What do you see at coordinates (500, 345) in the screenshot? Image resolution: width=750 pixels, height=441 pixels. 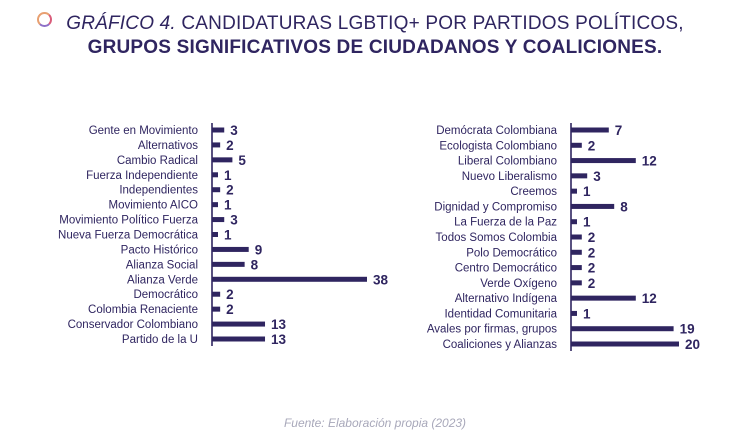 I see `category-label: Coaliciones y Alianzas` at bounding box center [500, 345].